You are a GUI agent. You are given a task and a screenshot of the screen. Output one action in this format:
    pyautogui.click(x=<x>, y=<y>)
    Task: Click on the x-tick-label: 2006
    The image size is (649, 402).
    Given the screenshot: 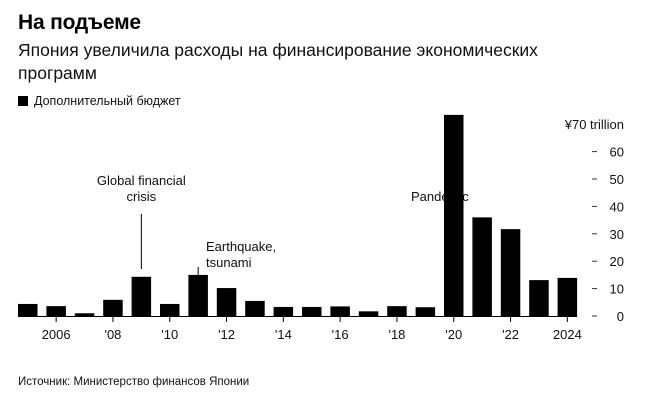 What is the action you would take?
    pyautogui.click(x=56, y=334)
    